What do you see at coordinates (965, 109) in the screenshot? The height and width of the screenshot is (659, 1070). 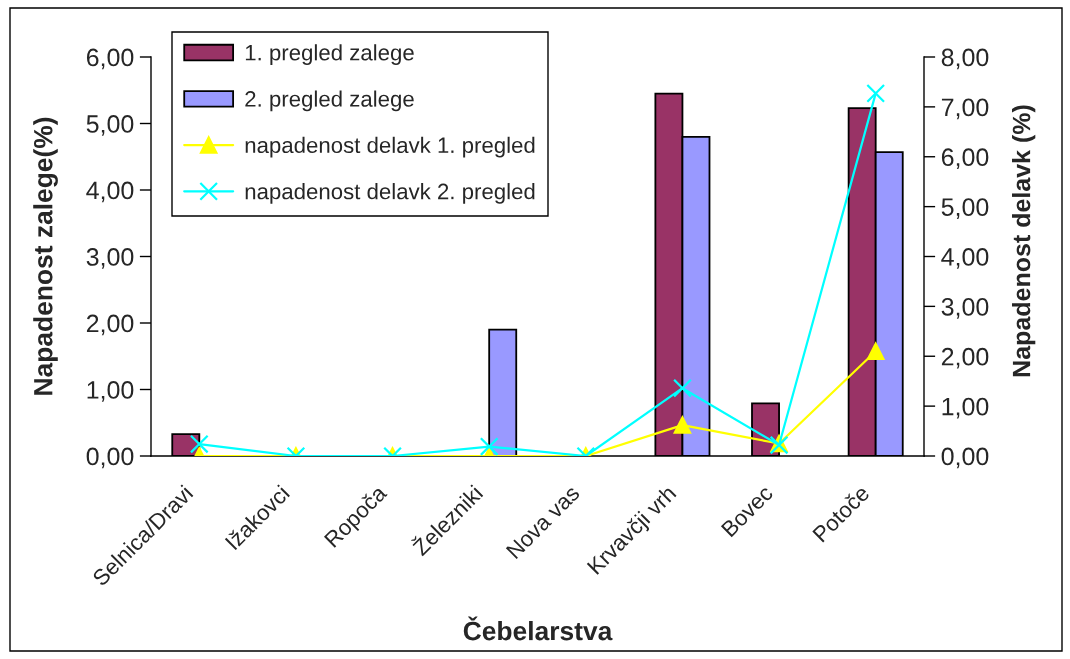 I see `y2-tick-label: 7,00` at bounding box center [965, 109].